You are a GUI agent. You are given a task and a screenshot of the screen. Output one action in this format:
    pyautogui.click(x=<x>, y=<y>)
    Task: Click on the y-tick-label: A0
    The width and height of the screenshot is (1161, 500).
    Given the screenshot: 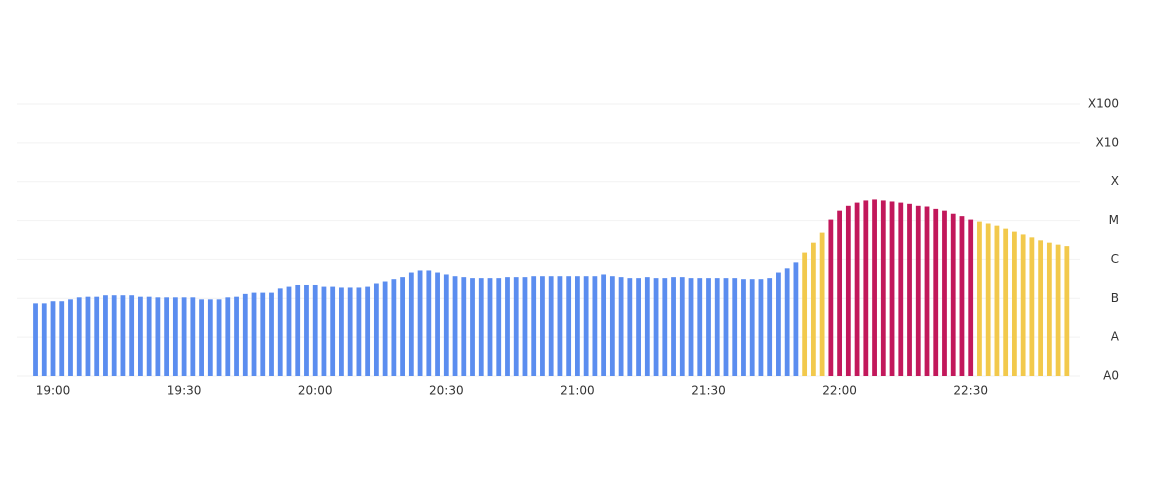 What is the action you would take?
    pyautogui.click(x=1111, y=376)
    